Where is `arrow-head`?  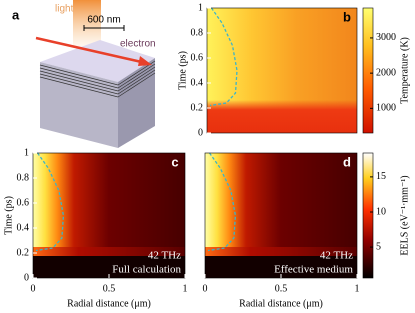
arrow-head is located at coordinates (145, 61).